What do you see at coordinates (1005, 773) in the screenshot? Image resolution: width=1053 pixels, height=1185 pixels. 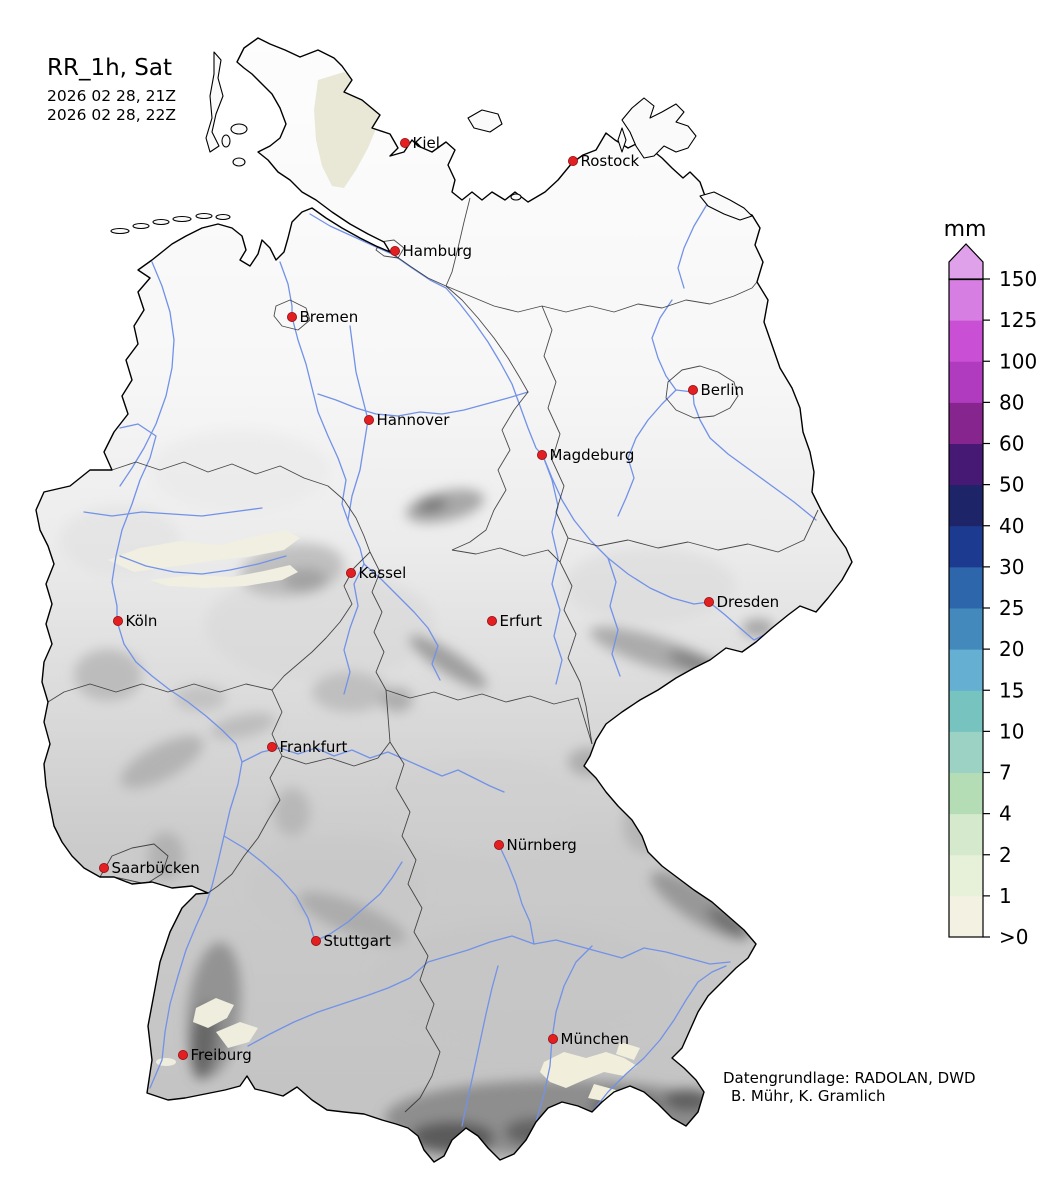 I see `colorbar-tick-label: 7` at bounding box center [1005, 773].